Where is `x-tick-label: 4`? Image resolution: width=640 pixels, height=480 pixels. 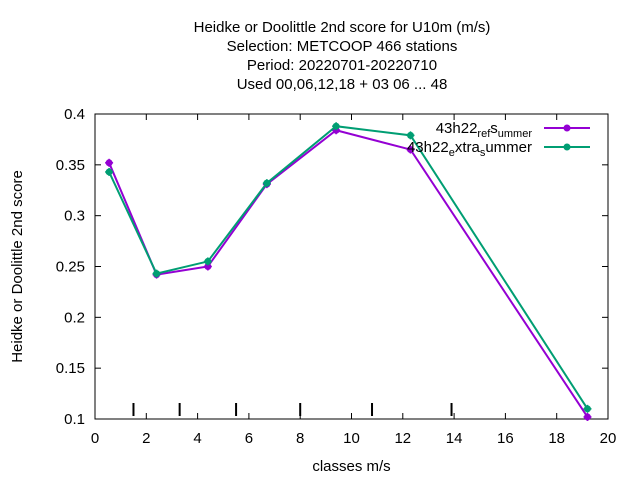 x-tick-label: 4 is located at coordinates (197, 438).